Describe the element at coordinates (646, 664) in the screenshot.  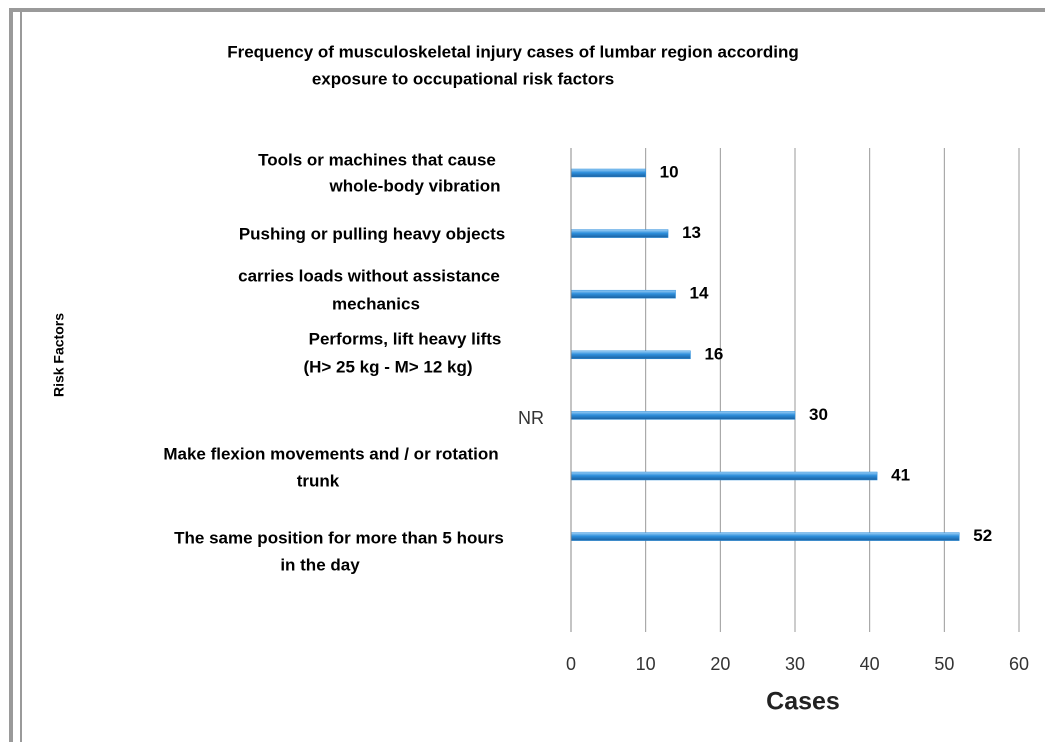
I see `x-tick-label: 10` at that location.